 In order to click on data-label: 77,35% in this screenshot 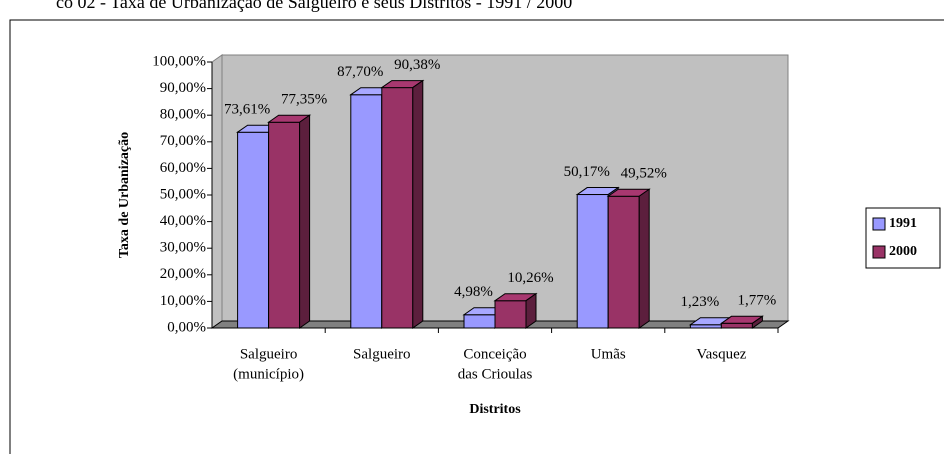, I will do `click(304, 100)`.